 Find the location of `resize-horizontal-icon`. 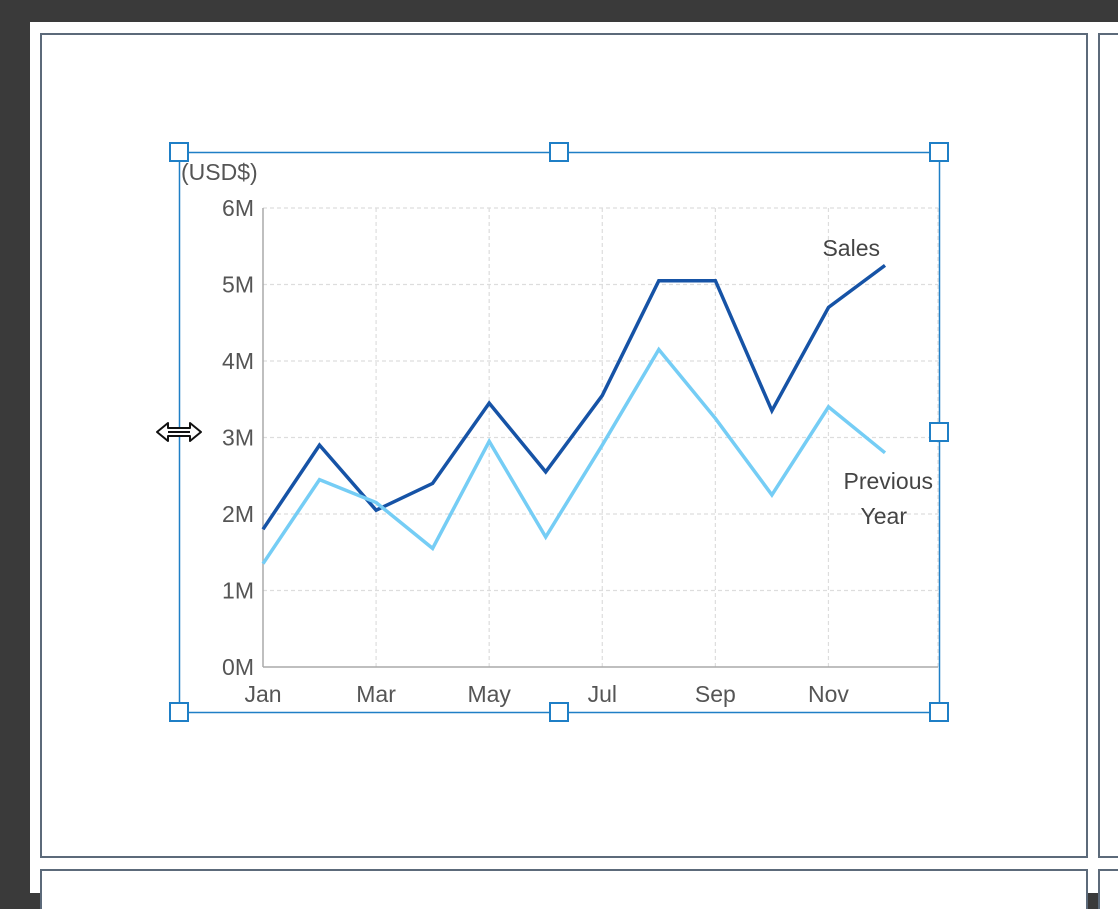

resize-horizontal-icon is located at coordinates (179, 432).